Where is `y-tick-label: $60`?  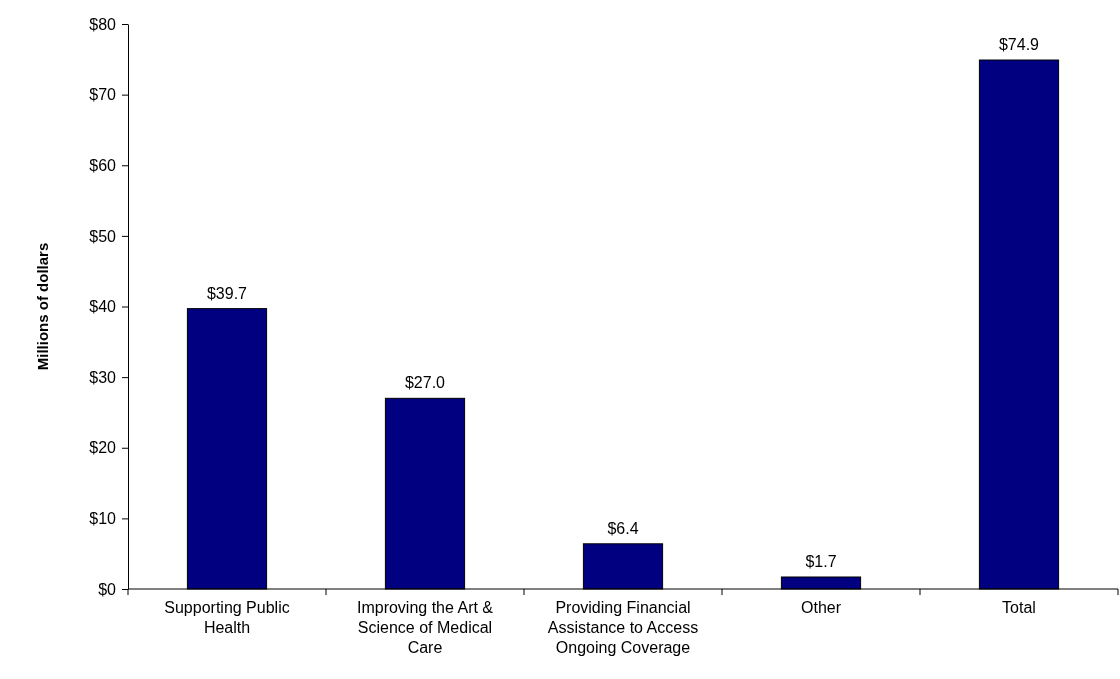
y-tick-label: $60 is located at coordinates (103, 165).